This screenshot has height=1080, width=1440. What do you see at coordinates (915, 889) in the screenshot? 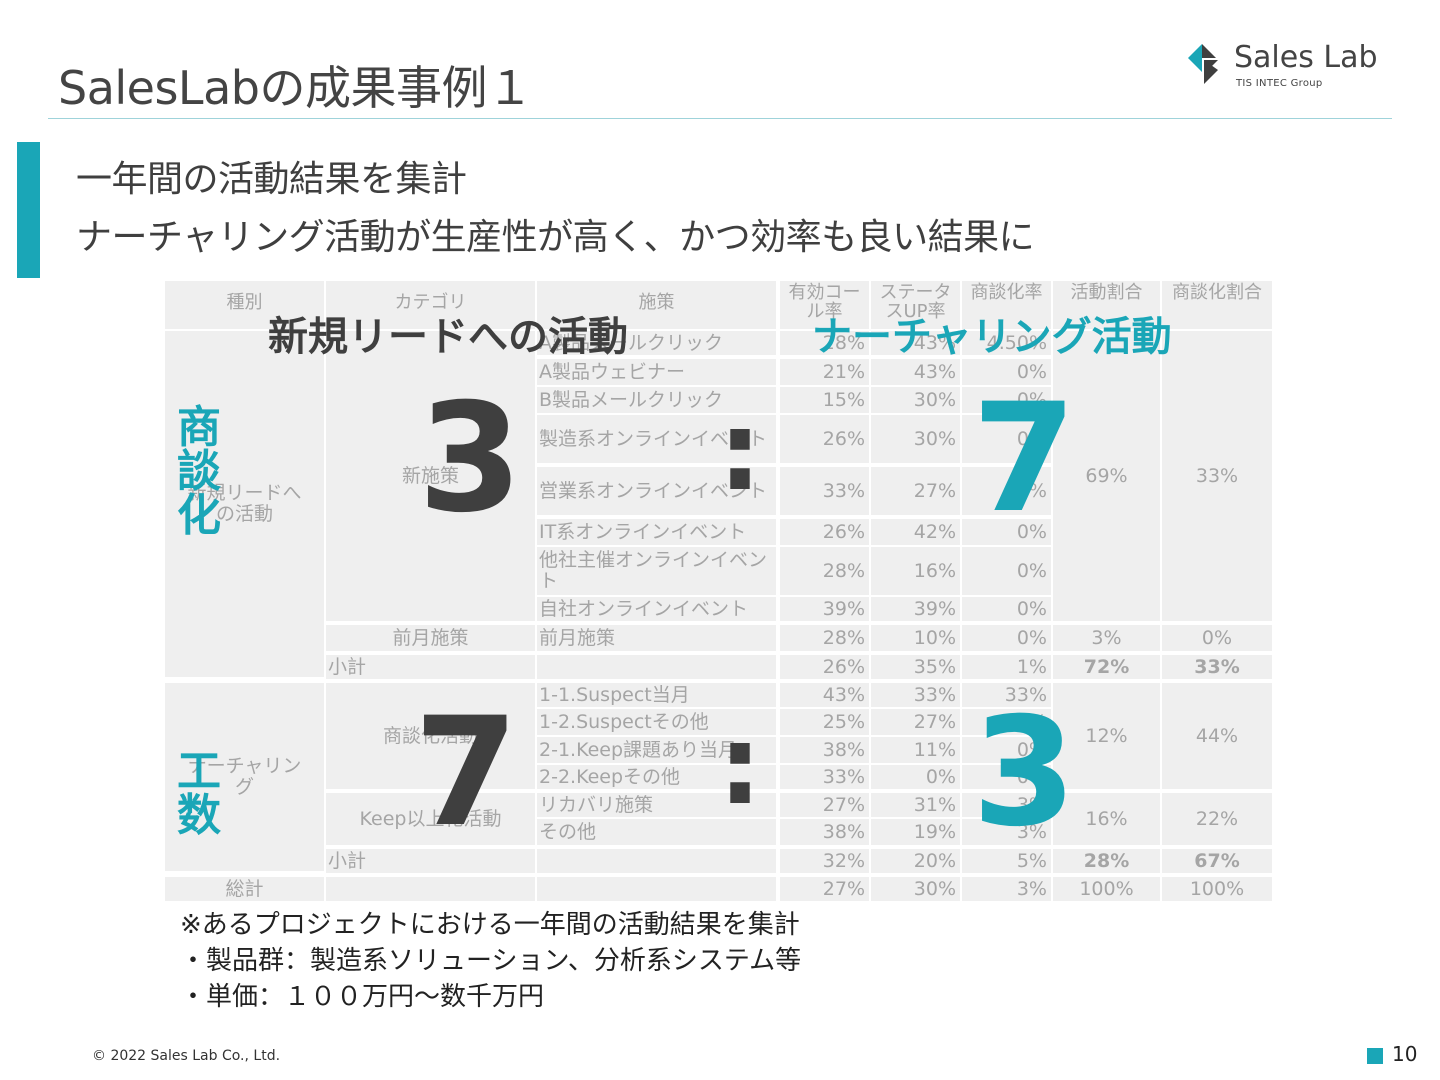
I see `total-cell: 30%` at bounding box center [915, 889].